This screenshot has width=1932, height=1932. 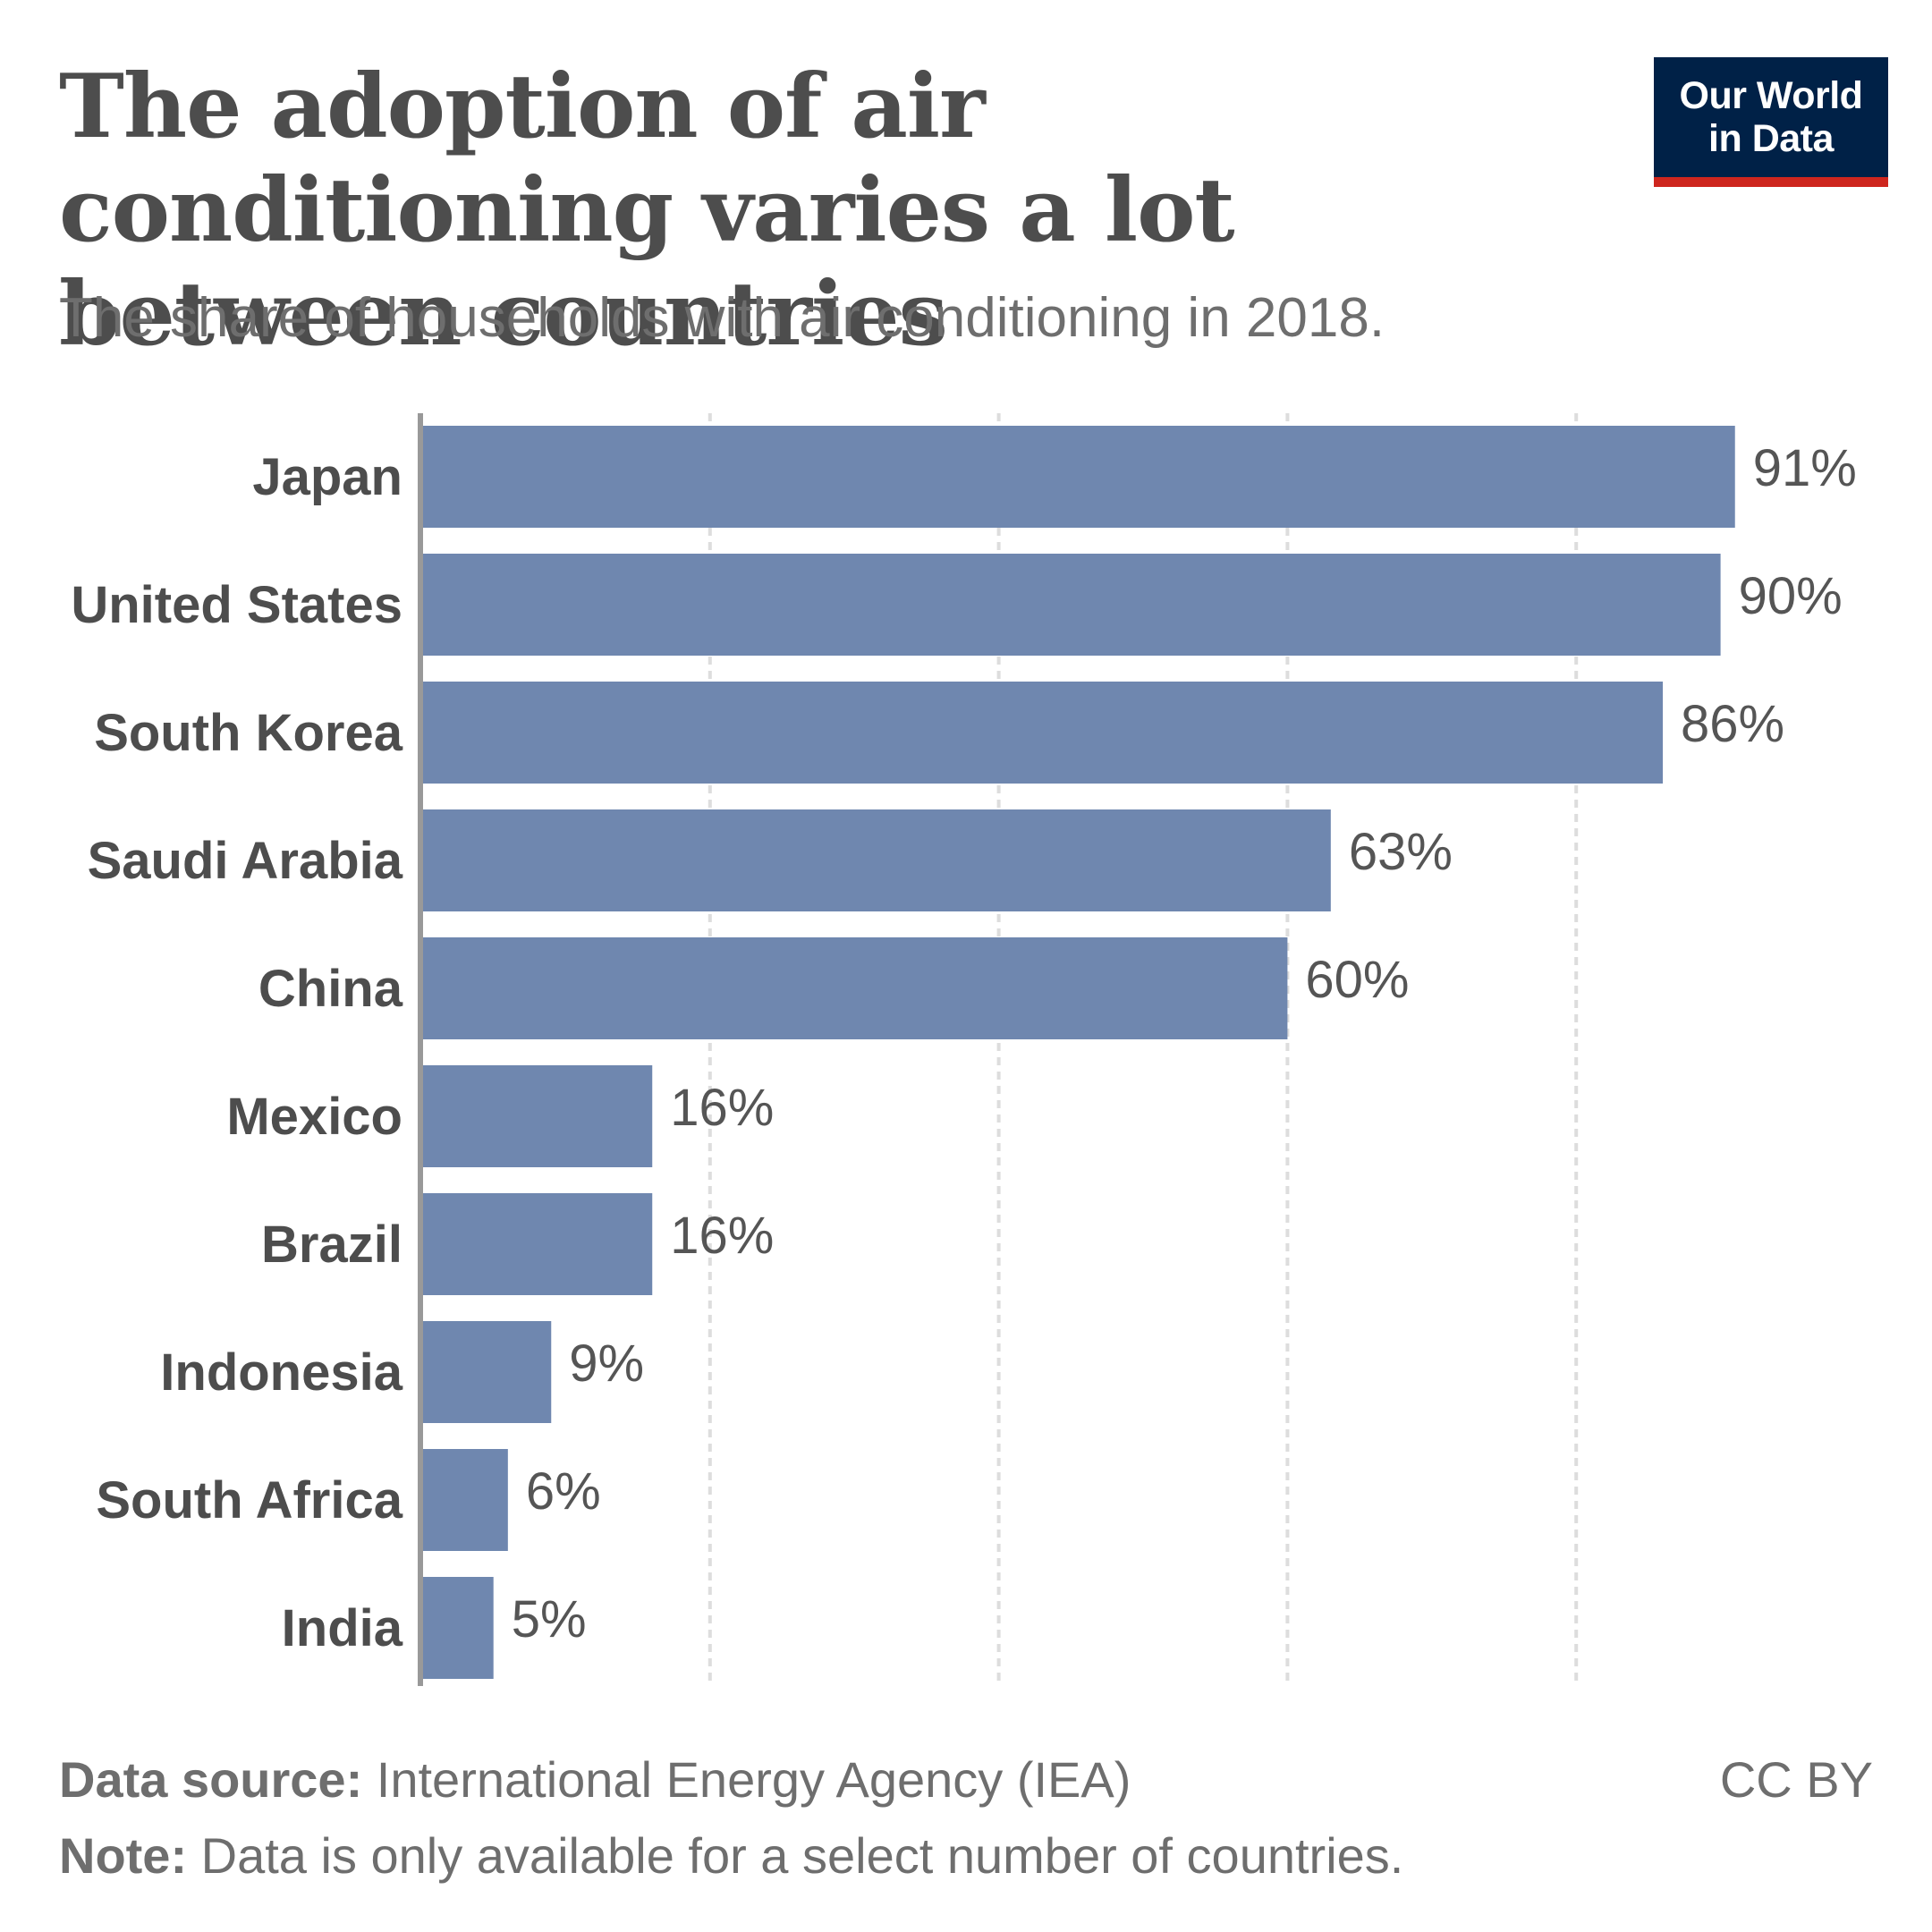 I want to click on value-label: 5%, so click(x=549, y=1619).